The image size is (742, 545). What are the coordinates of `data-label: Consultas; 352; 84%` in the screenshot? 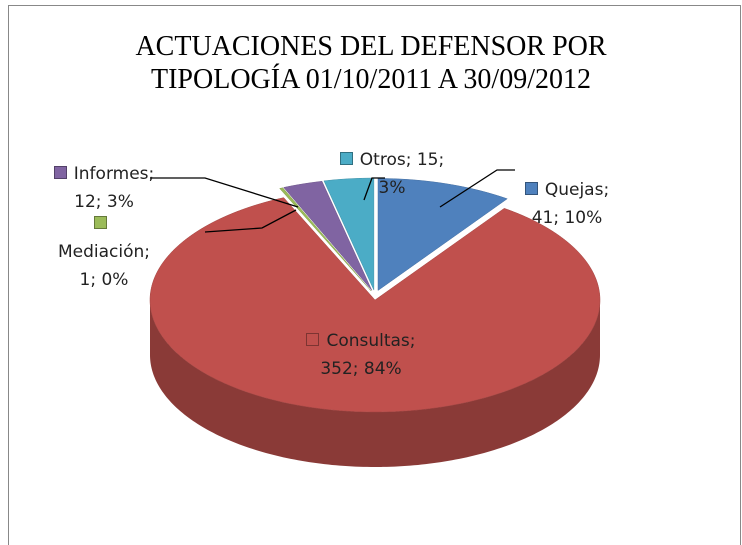 It's located at (361, 355).